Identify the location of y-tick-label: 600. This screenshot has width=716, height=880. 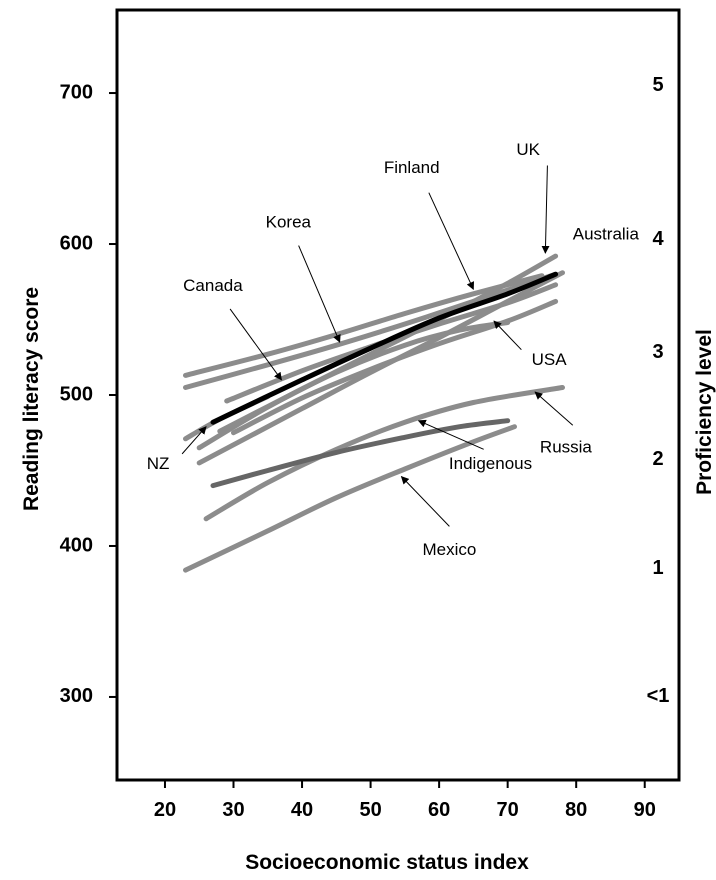
(76, 243).